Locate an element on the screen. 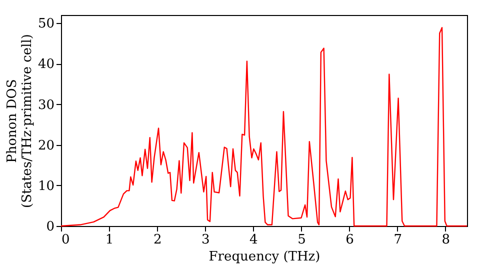 The height and width of the screenshot is (280, 500). x-tick-label: 6 is located at coordinates (350, 240).